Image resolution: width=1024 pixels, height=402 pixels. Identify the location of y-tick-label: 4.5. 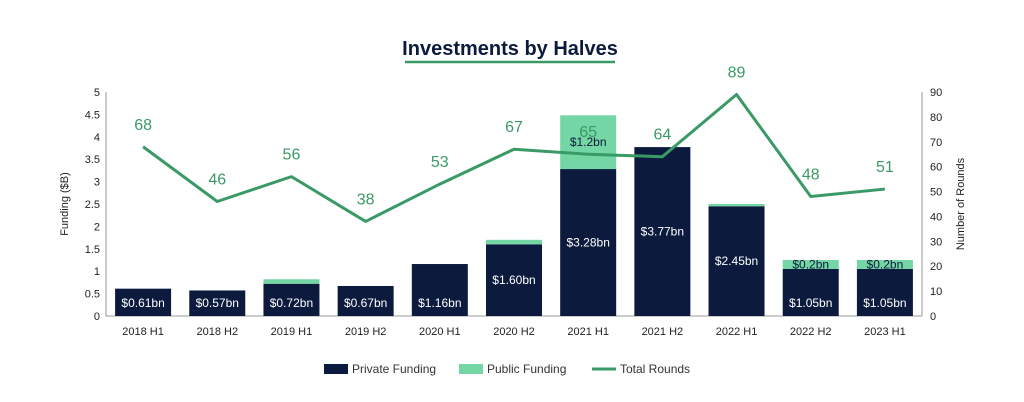
(92, 115).